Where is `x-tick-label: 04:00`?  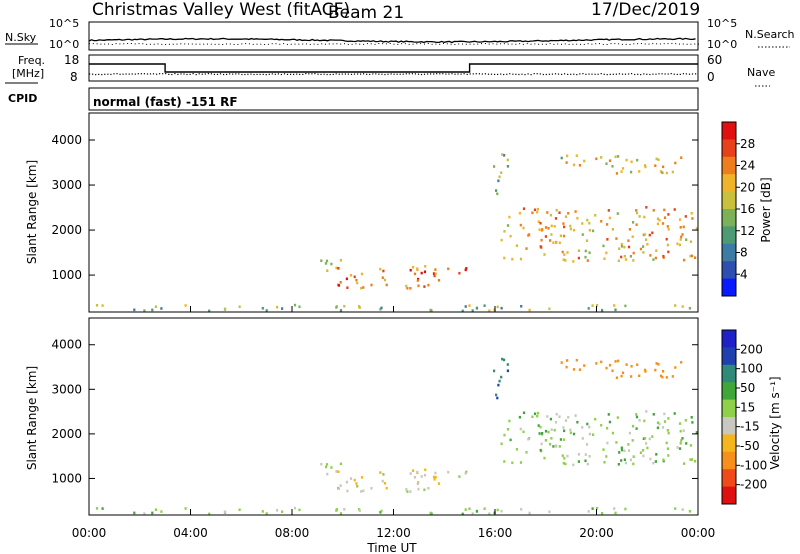
x-tick-label: 04:00 is located at coordinates (190, 533).